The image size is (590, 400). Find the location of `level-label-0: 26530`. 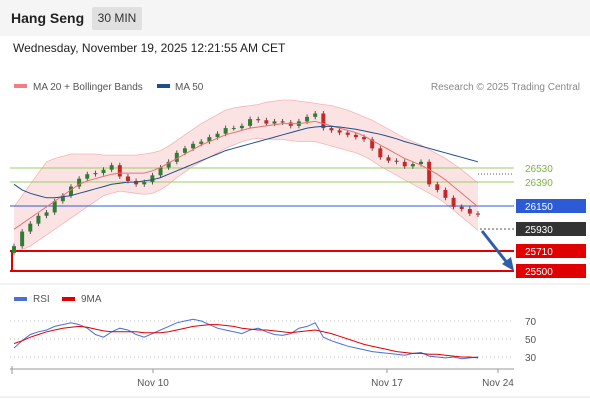

level-label-0: 26530 is located at coordinates (539, 169).